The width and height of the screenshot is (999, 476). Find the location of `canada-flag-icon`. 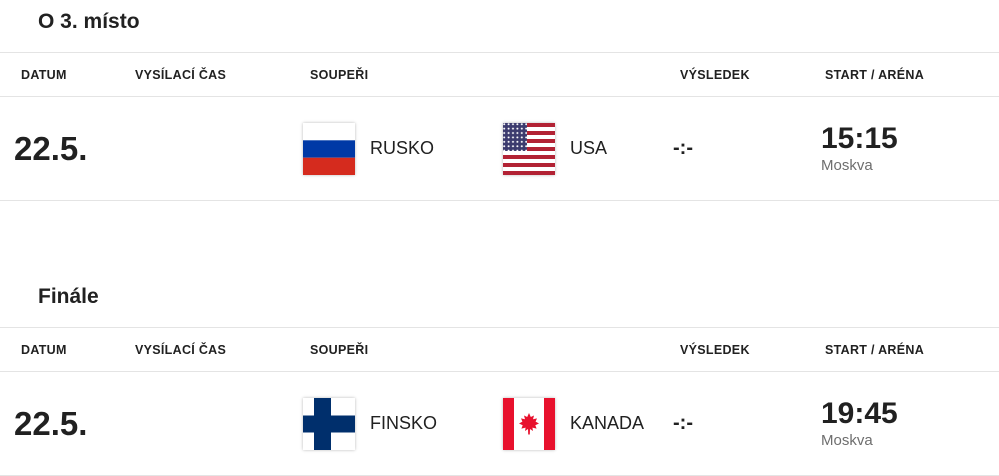

canada-flag-icon is located at coordinates (529, 423).